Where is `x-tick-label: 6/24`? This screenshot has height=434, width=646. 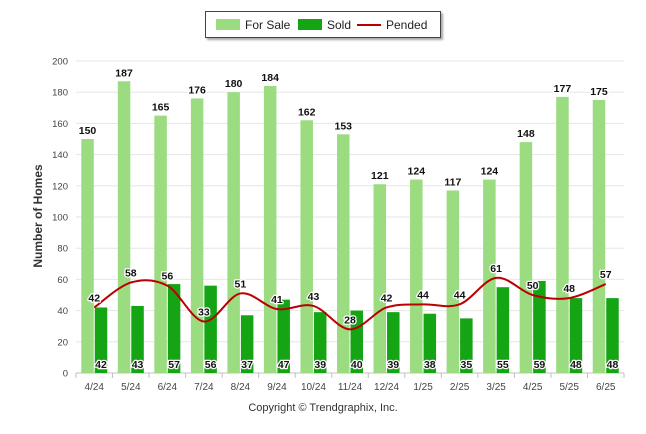 x-tick-label: 6/24 is located at coordinates (168, 387).